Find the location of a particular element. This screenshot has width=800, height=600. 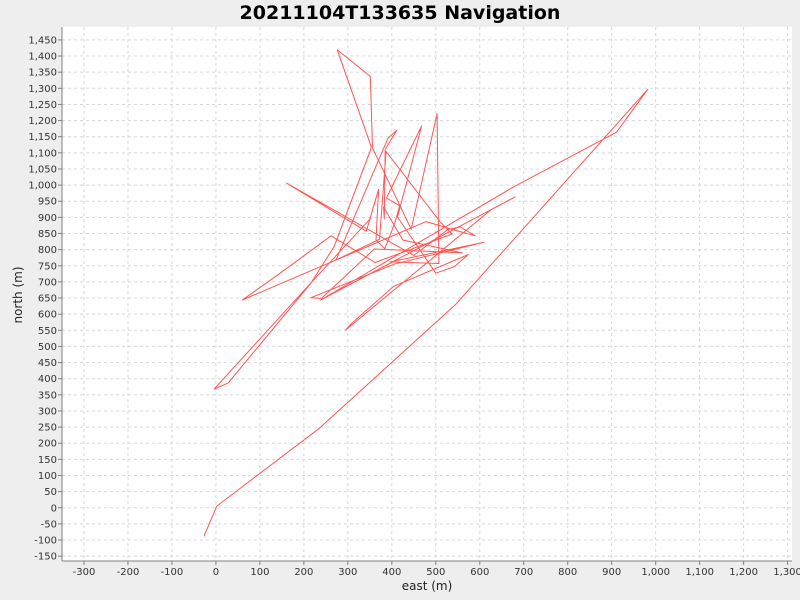

x-tick-label: 900 is located at coordinates (611, 572).